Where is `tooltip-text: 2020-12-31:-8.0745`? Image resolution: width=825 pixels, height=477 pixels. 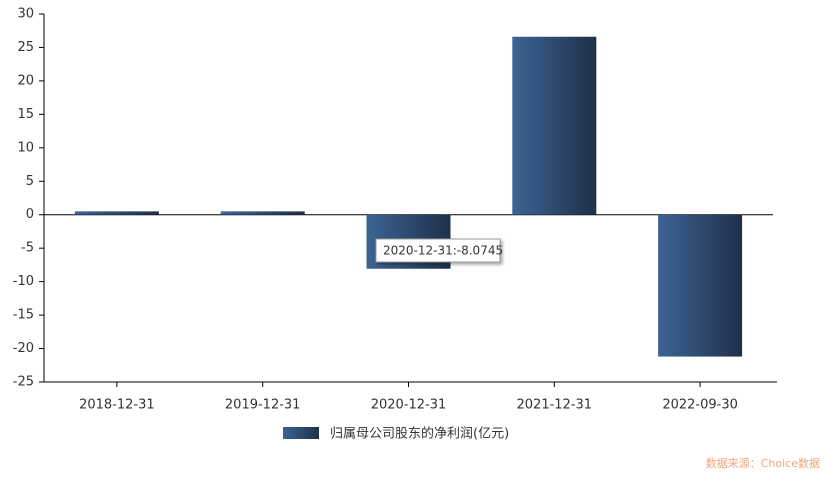 tooltip-text: 2020-12-31:-8.0745 is located at coordinates (443, 251).